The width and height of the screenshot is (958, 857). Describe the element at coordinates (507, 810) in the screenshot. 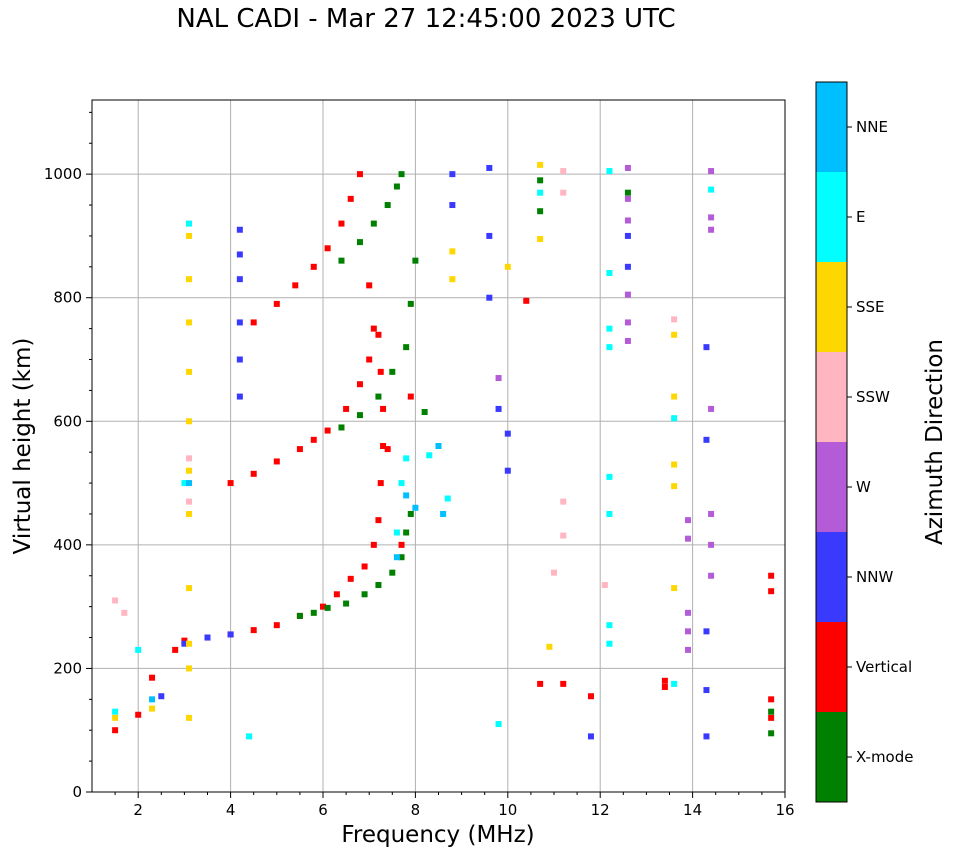

I see `x-tick-label: 10` at that location.